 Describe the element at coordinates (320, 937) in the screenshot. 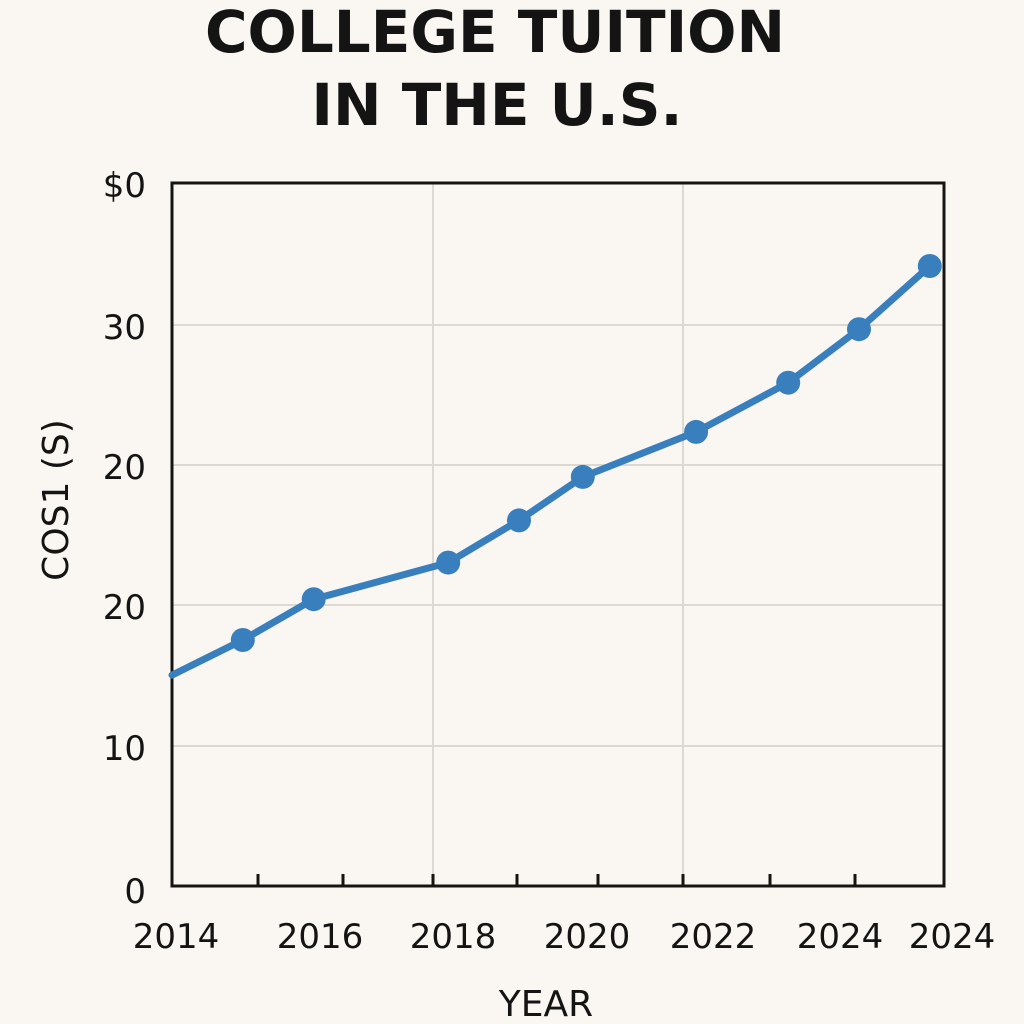

I see `x-tick-label: 2016` at that location.